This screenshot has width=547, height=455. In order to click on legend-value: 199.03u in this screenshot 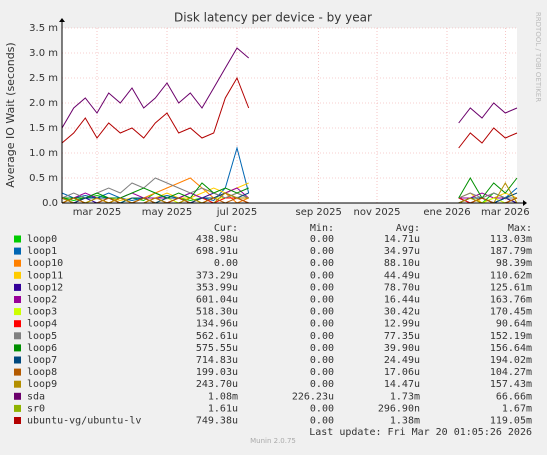, I will do `click(217, 372)`.